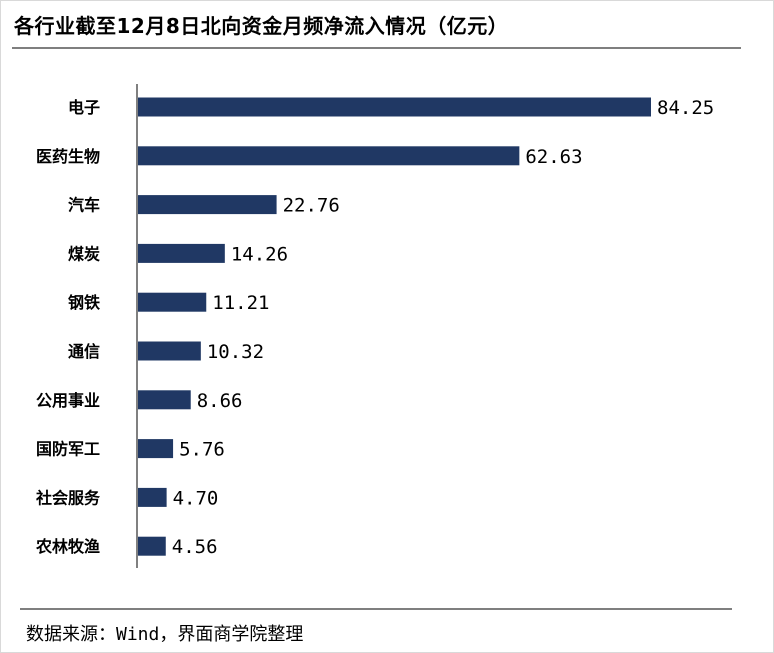  I want to click on value-label: 22.76, so click(311, 206).